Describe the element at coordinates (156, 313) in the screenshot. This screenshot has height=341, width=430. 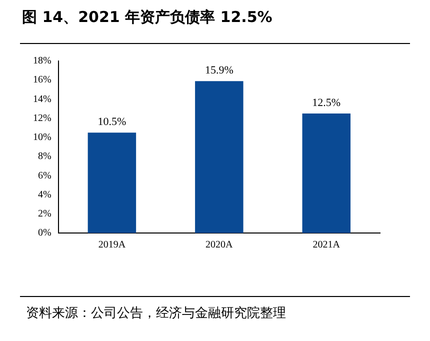
I see `text: 资料来源：公司公告，经济与金融研究院整理` at that location.